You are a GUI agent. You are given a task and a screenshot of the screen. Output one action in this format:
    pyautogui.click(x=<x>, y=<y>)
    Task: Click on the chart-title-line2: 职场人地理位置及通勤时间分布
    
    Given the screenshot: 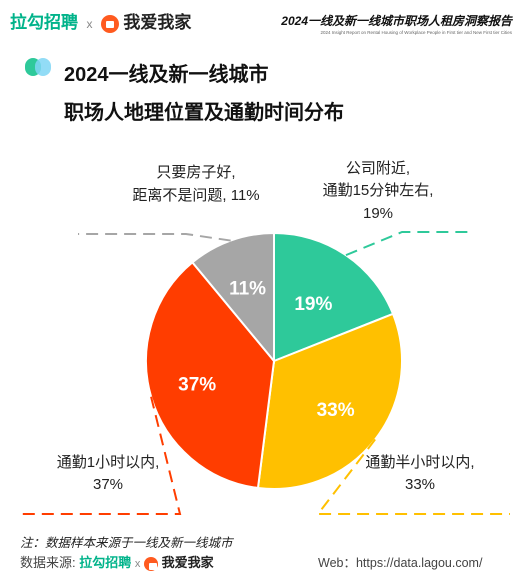 What is the action you would take?
    pyautogui.click(x=204, y=113)
    